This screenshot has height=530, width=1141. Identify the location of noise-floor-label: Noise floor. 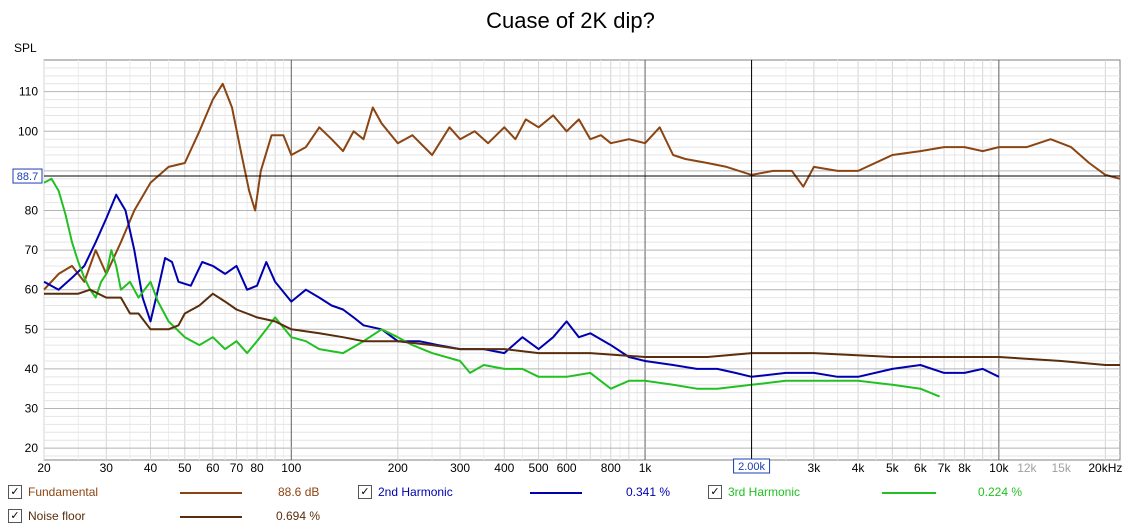
(57, 516).